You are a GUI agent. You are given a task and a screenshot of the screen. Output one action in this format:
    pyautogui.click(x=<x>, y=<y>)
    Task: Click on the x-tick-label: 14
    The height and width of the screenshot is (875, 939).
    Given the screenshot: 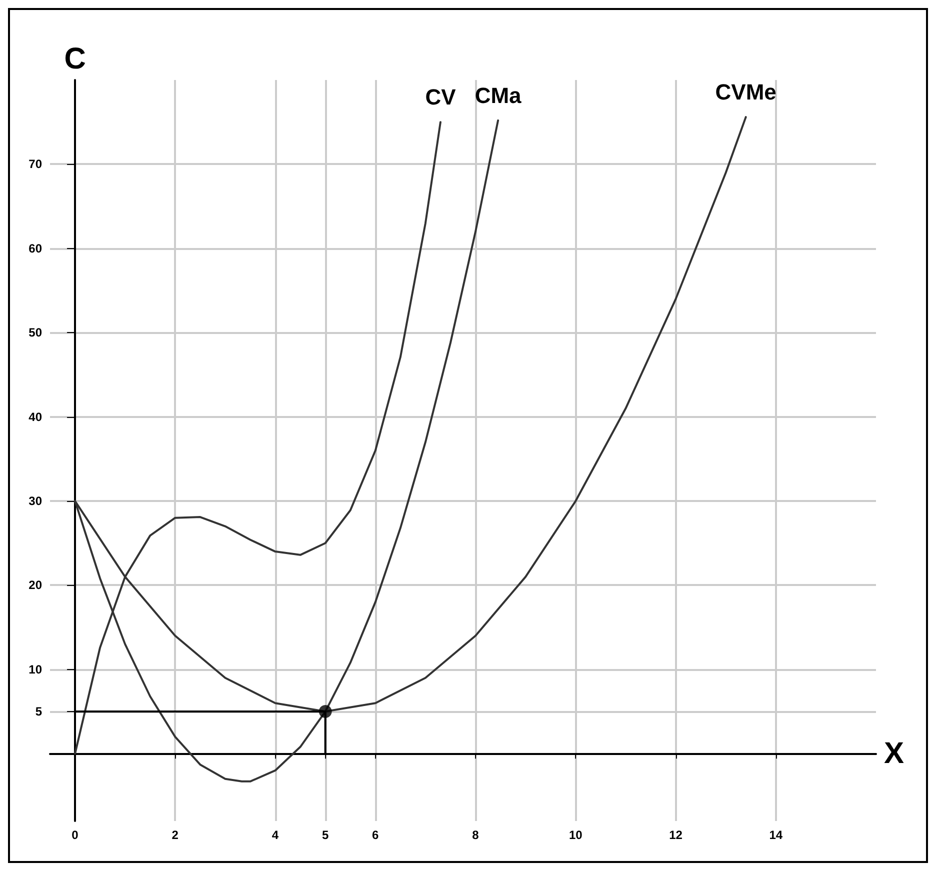 What is the action you would take?
    pyautogui.click(x=776, y=835)
    